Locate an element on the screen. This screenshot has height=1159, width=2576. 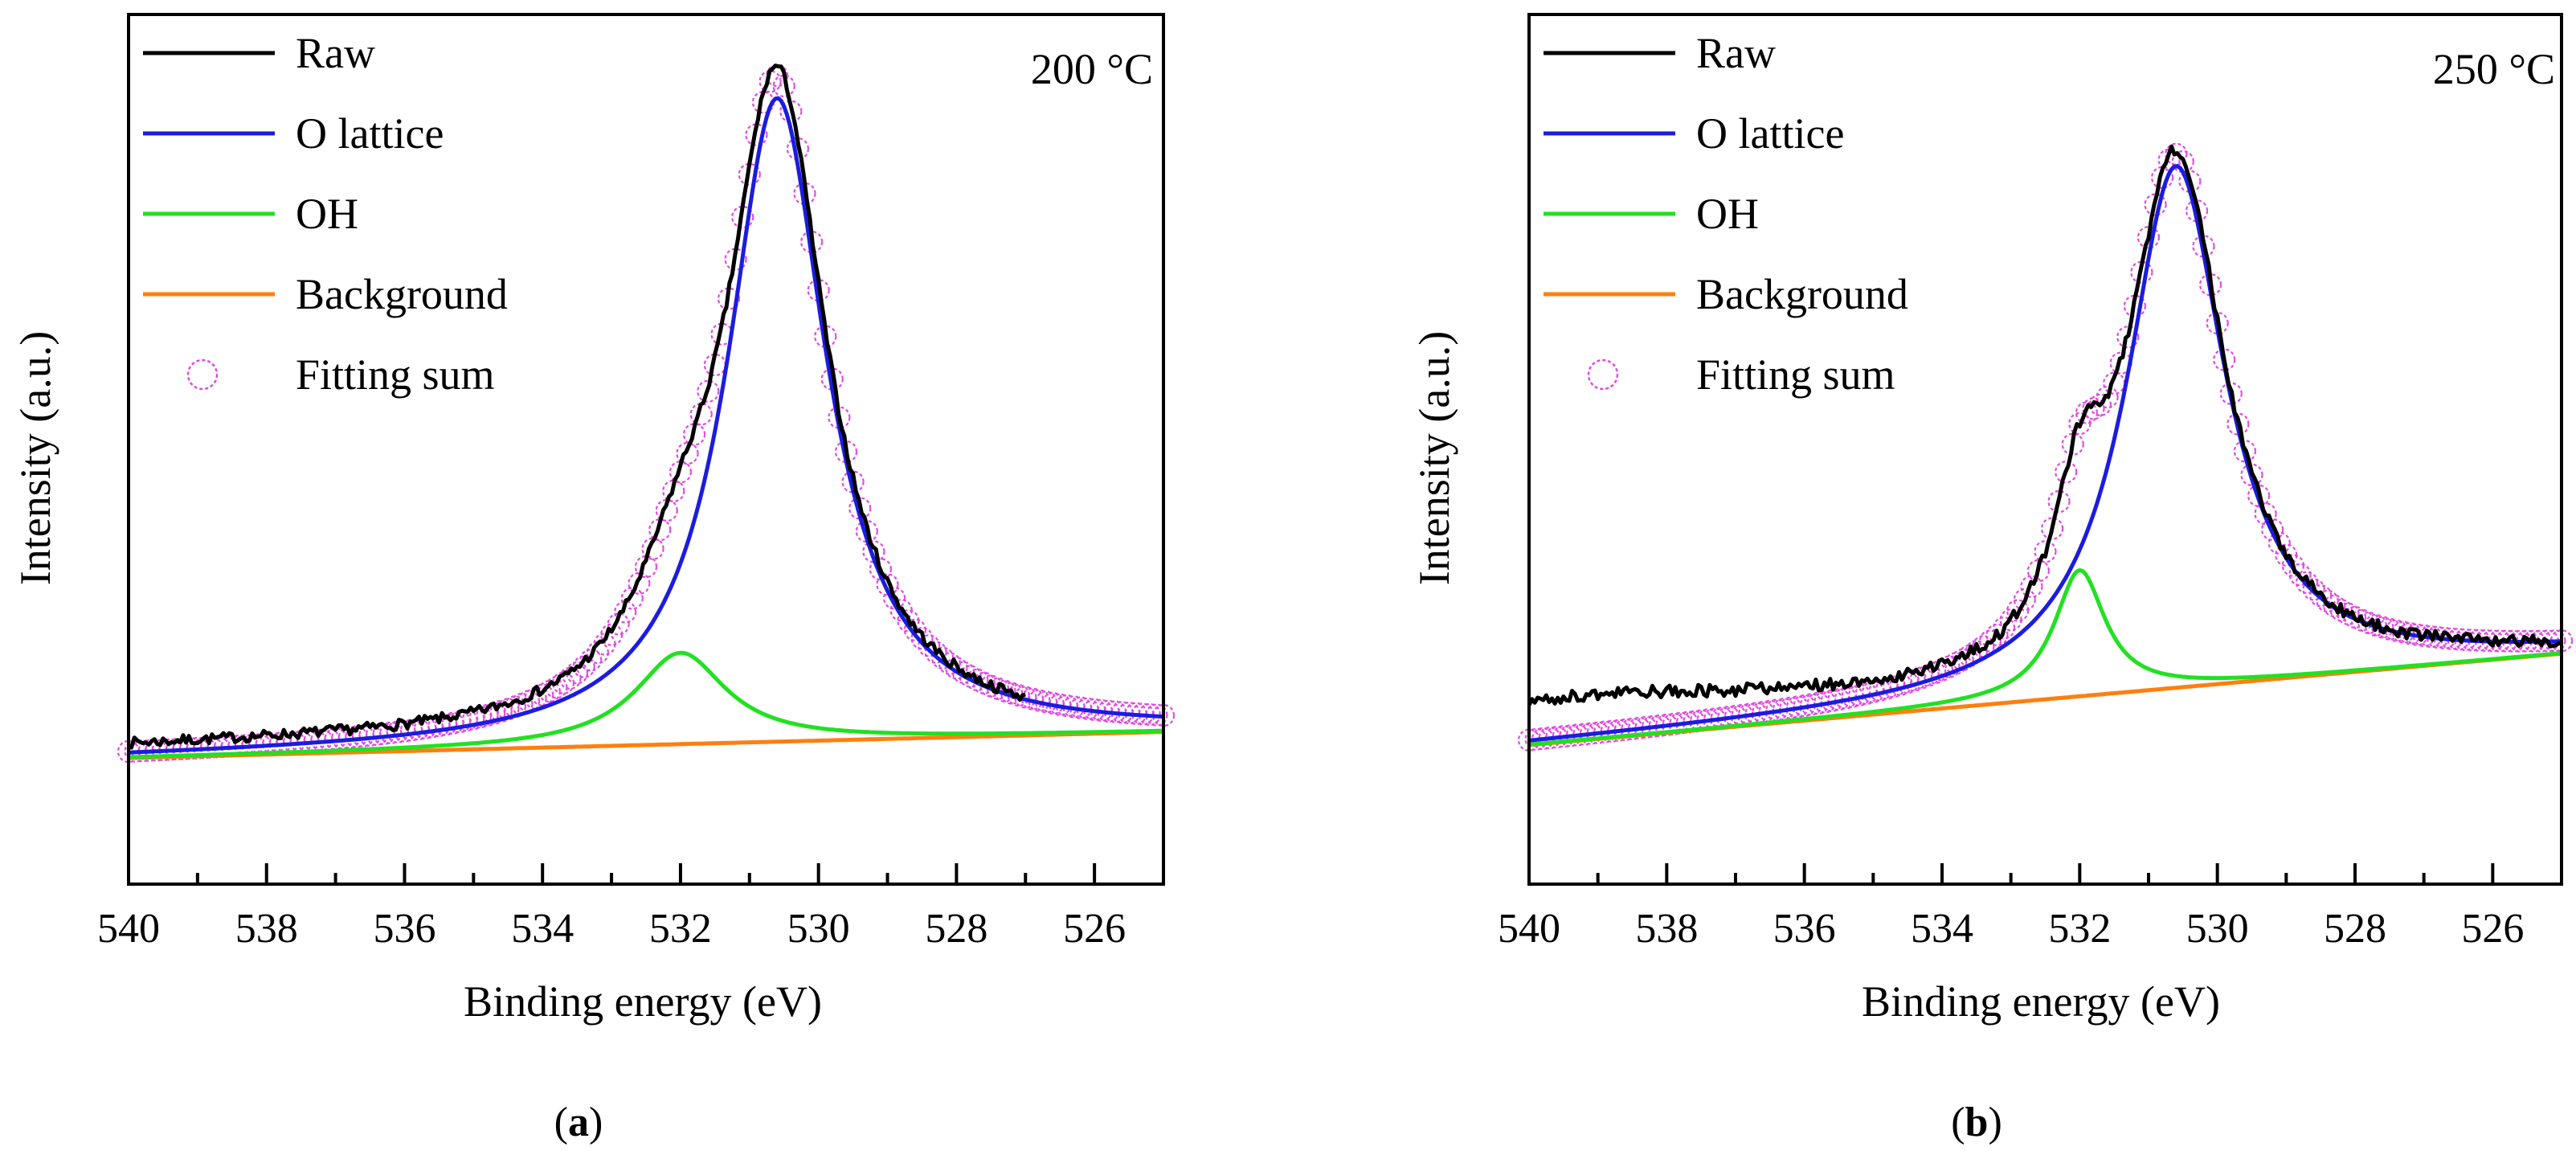
panel-a-x-tick-label: 526 is located at coordinates (1094, 929).